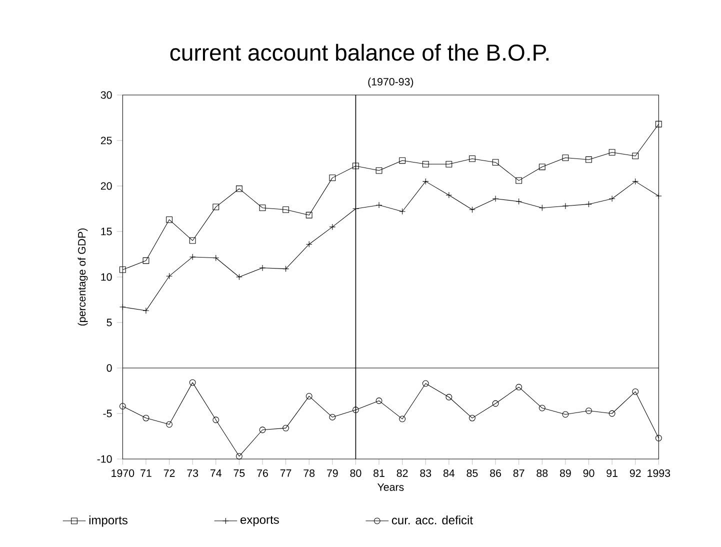  What do you see at coordinates (356, 473) in the screenshot?
I see `x-tick-label: 80` at bounding box center [356, 473].